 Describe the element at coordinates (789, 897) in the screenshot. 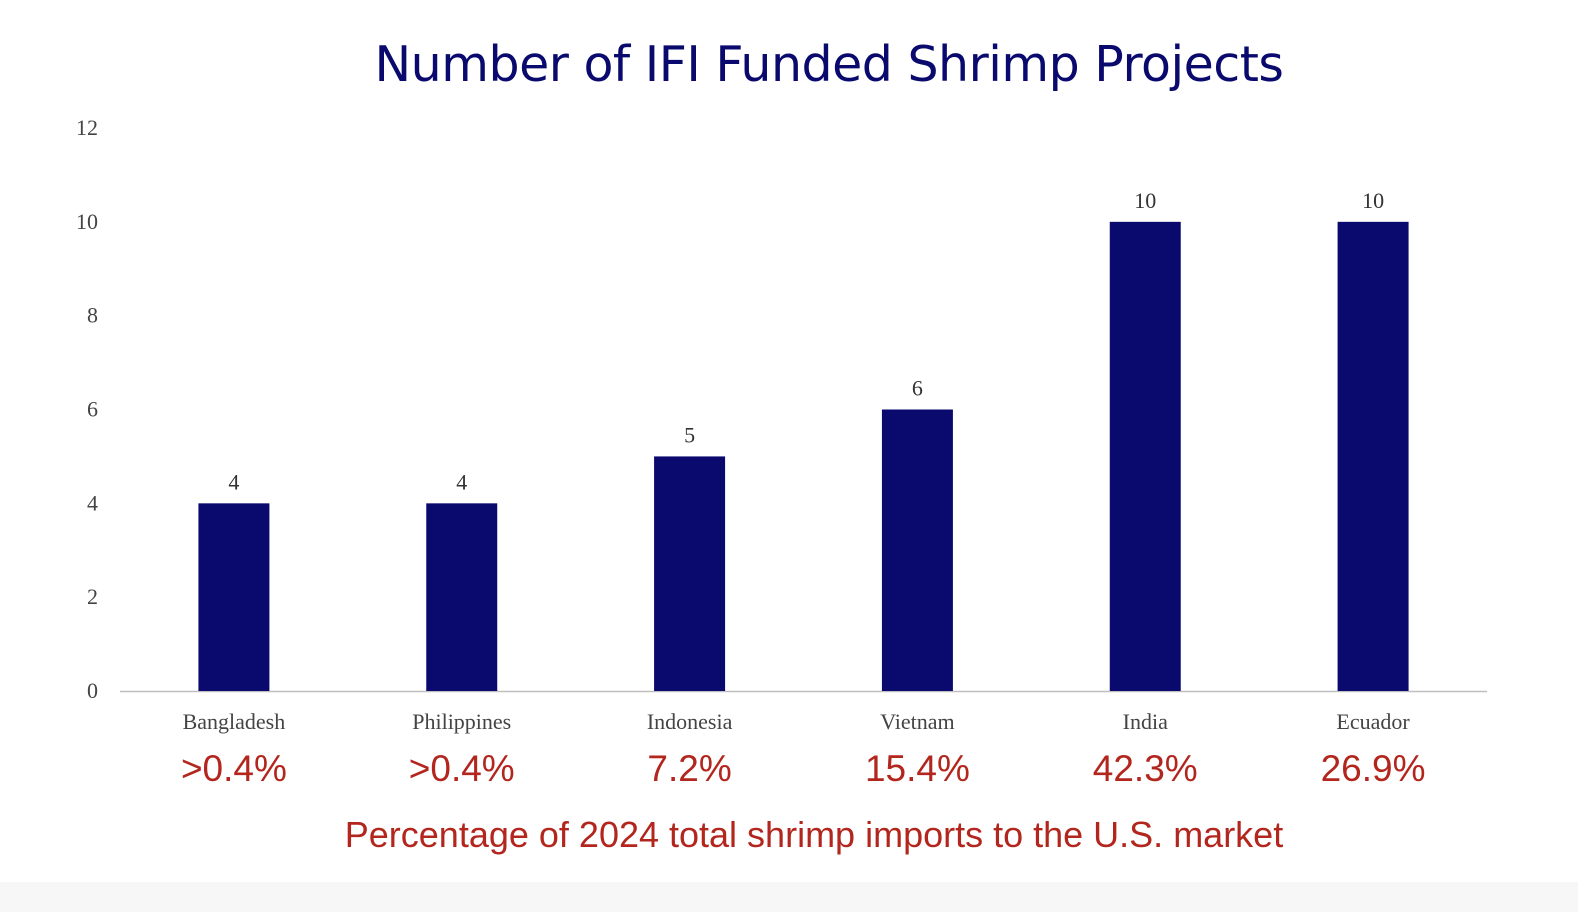

I see `bottom-band` at that location.